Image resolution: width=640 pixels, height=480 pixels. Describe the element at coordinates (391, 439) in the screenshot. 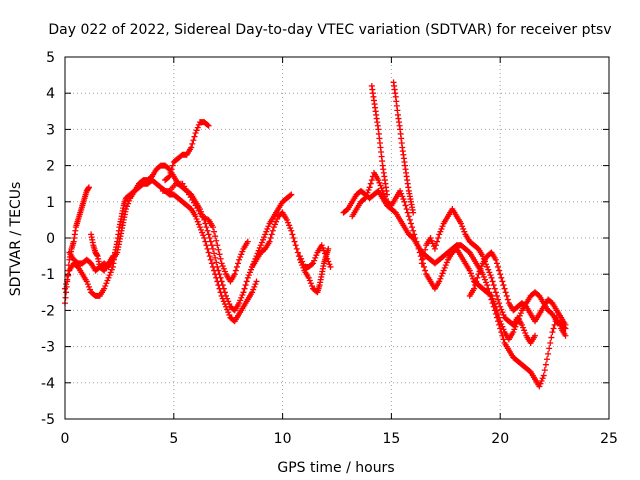

I see `x-tick-label: 15` at that location.